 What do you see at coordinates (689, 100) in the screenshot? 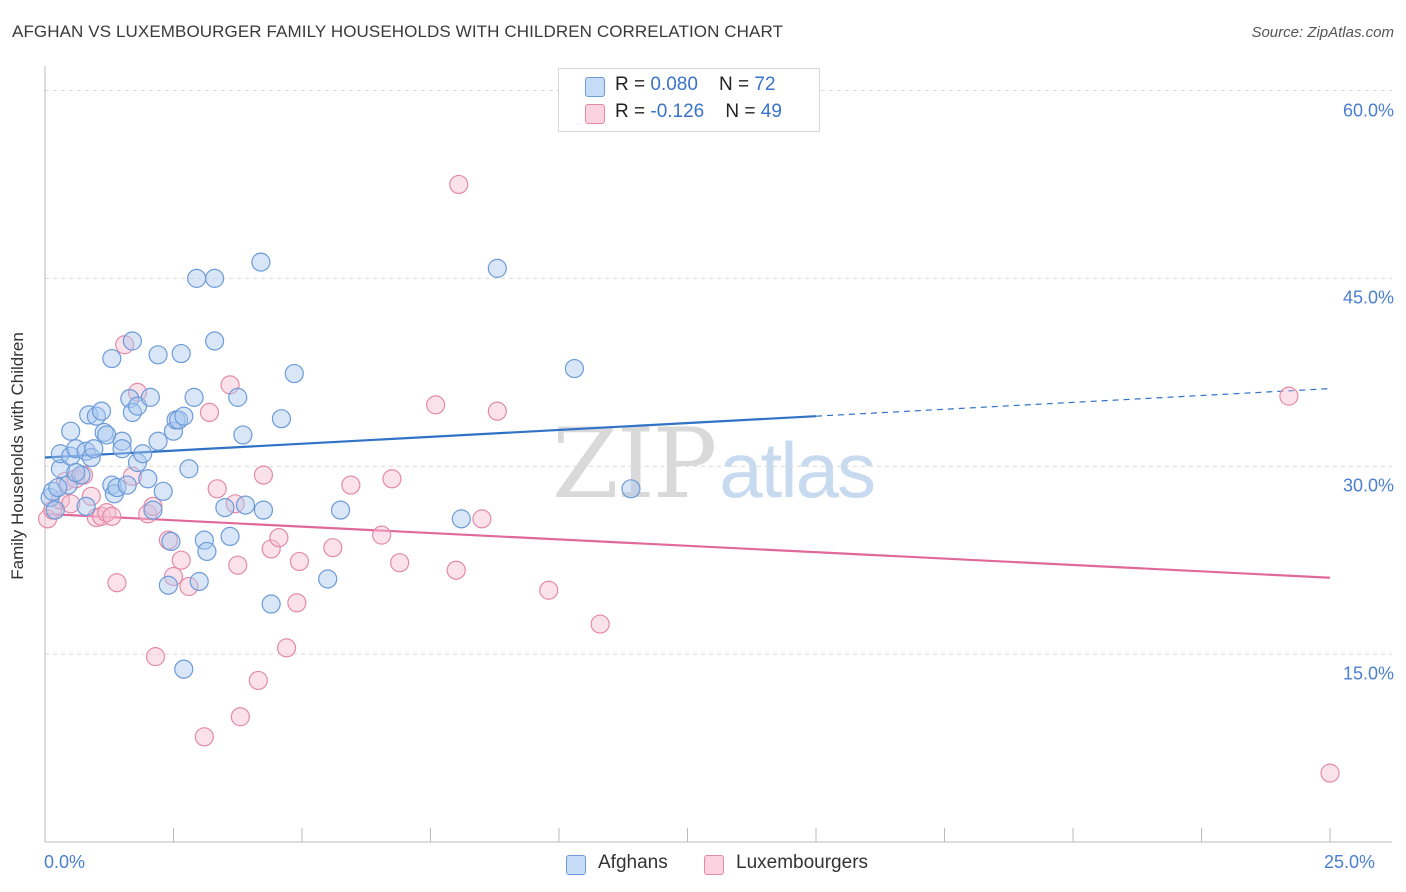
I see `stats-legend: R = 0.080 N = 72 R = -0.126 N = 49` at bounding box center [689, 100].